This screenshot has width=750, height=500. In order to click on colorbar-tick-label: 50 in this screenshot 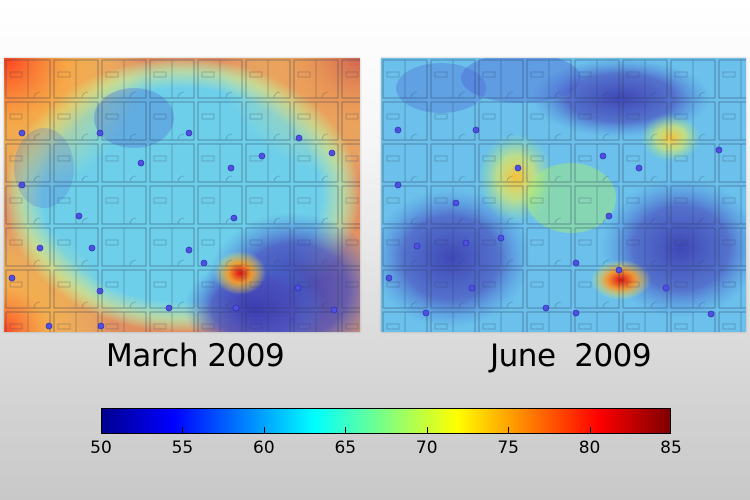, I will do `click(101, 448)`.